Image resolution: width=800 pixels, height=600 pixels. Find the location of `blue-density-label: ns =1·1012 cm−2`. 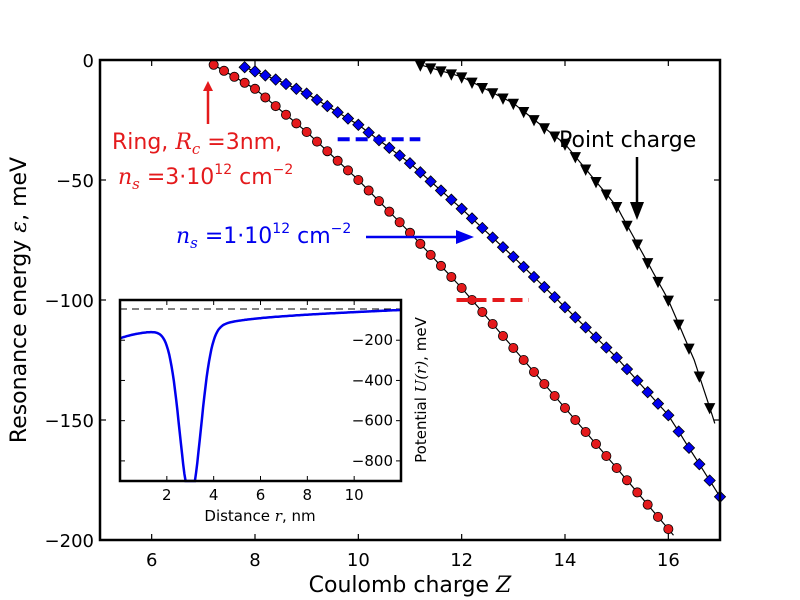

blue-density-label: ns =1·1012 cm−2 is located at coordinates (263, 236).